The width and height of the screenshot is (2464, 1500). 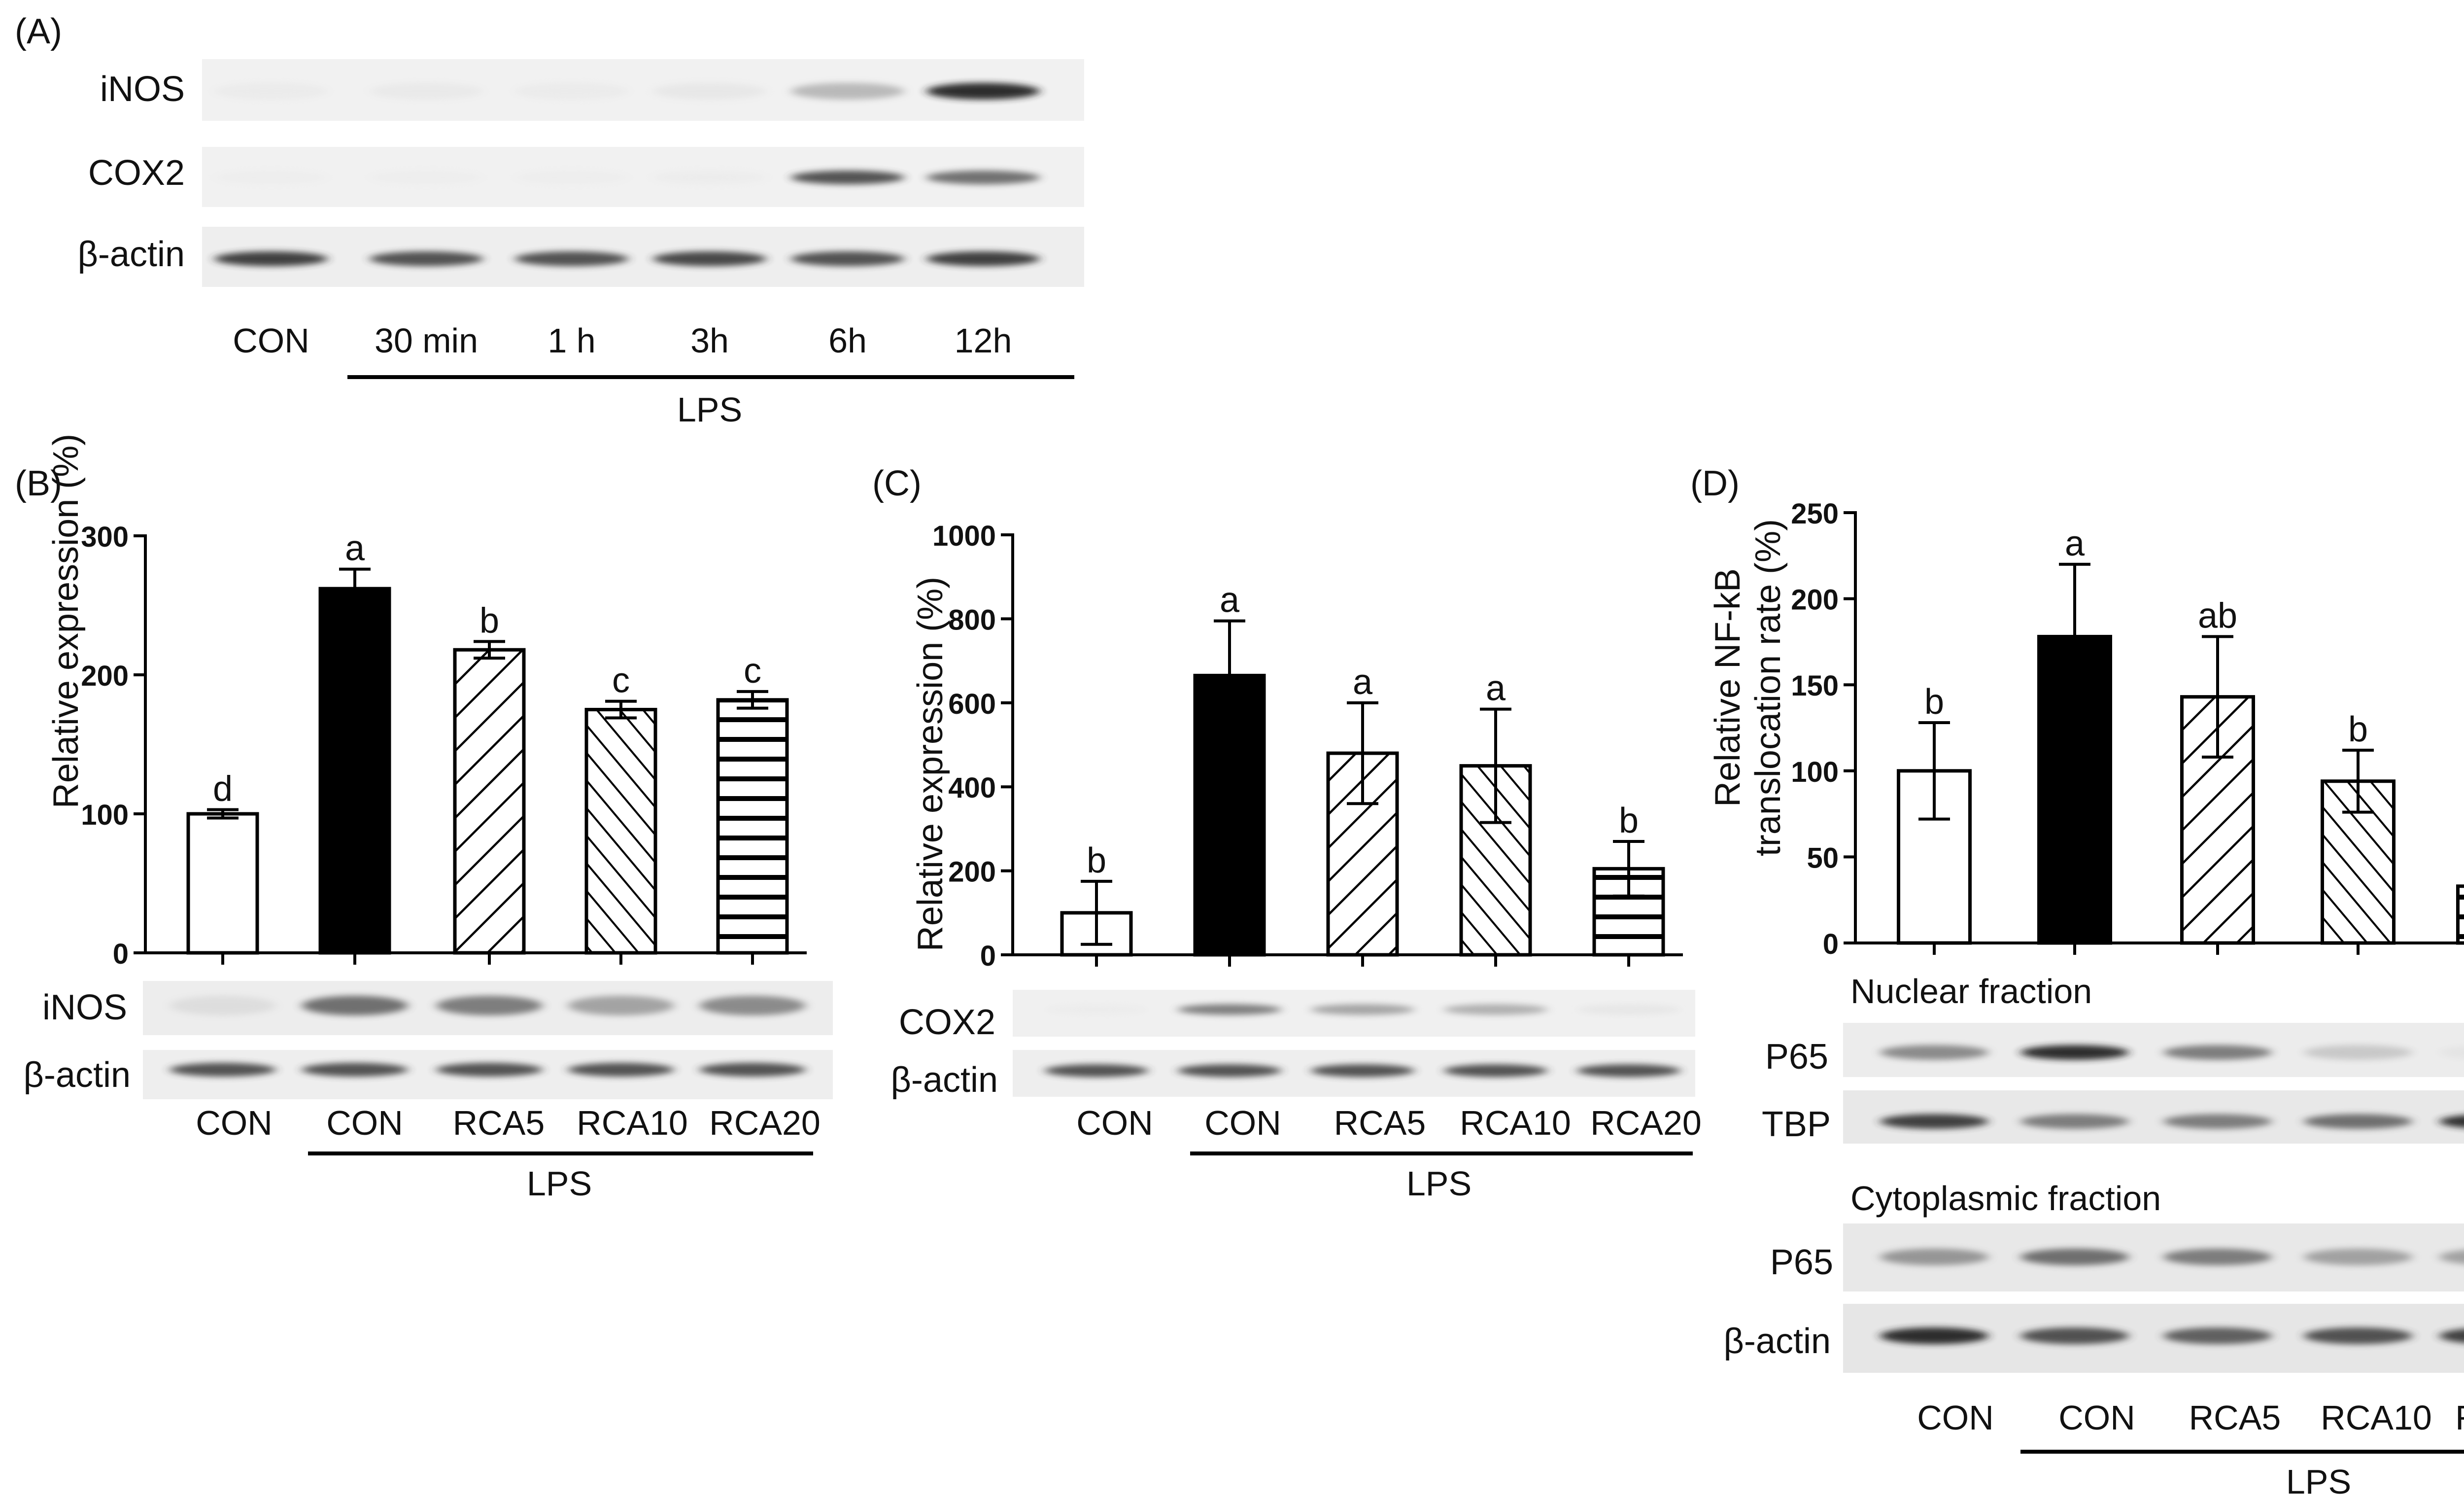 What do you see at coordinates (426, 340) in the screenshot?
I see `lane-label-a-1: 30 min` at bounding box center [426, 340].